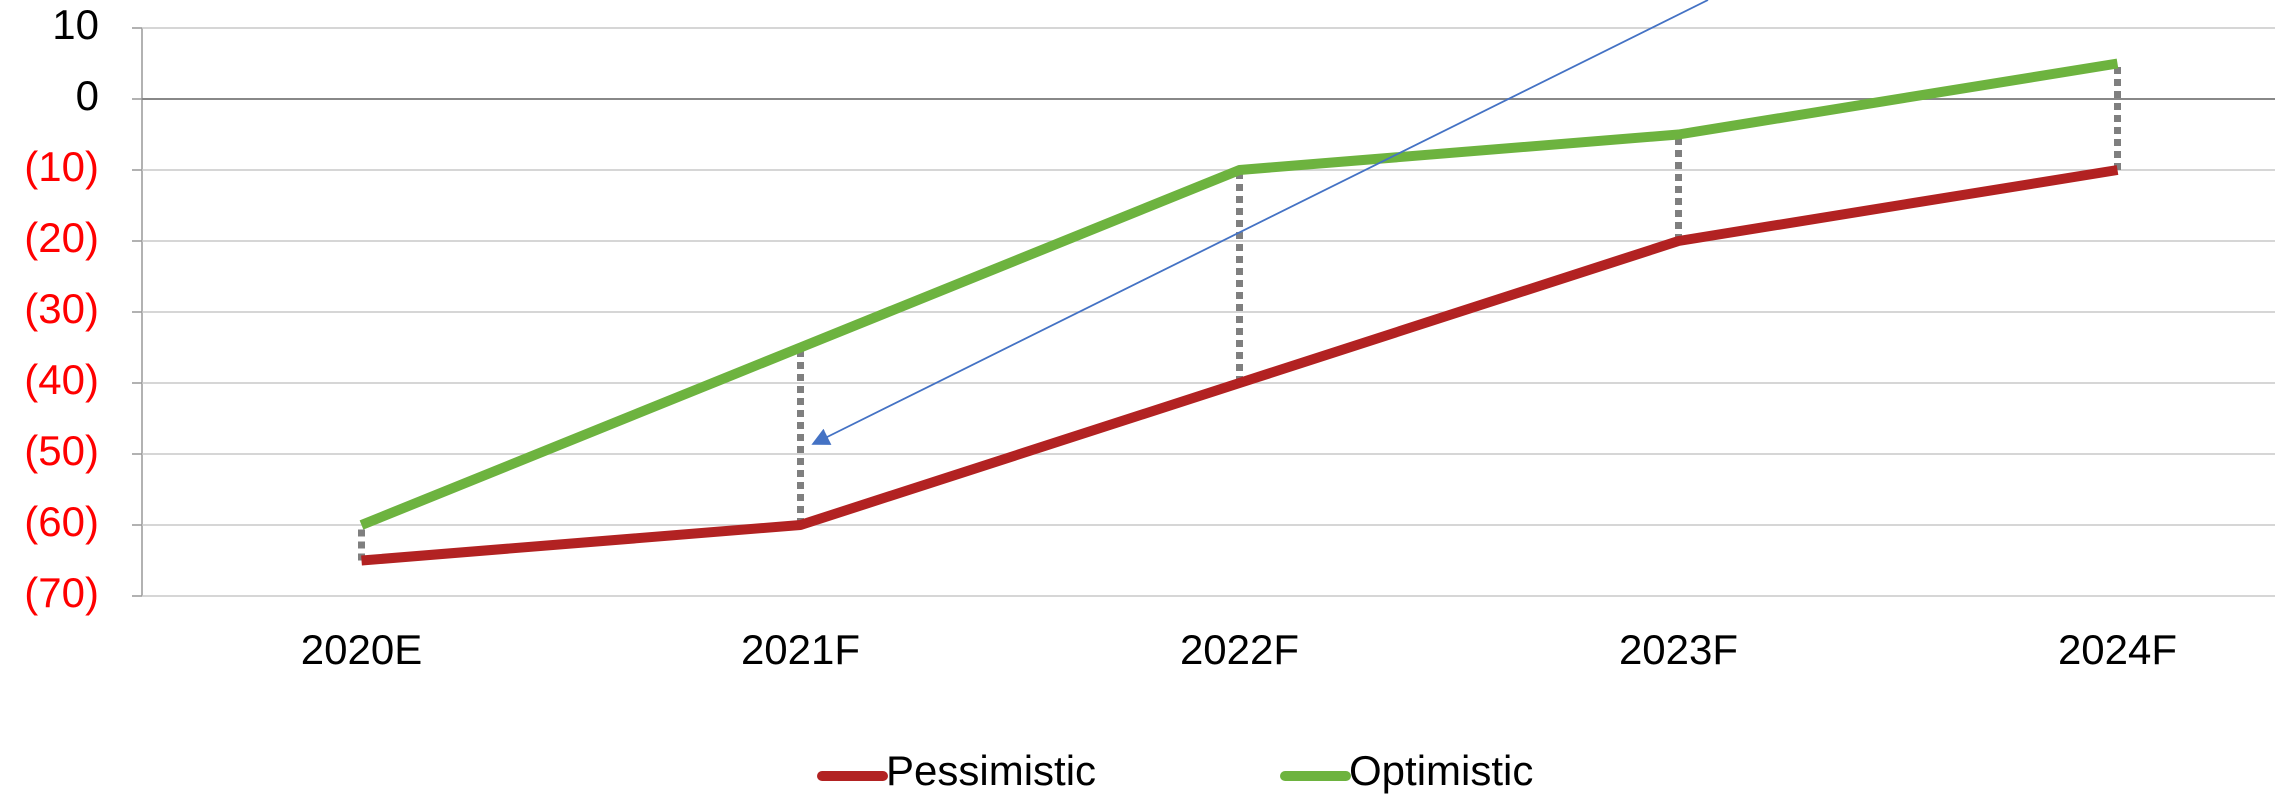  Describe the element at coordinates (2117, 649) in the screenshot. I see `x-tick-label: 2024F` at that location.